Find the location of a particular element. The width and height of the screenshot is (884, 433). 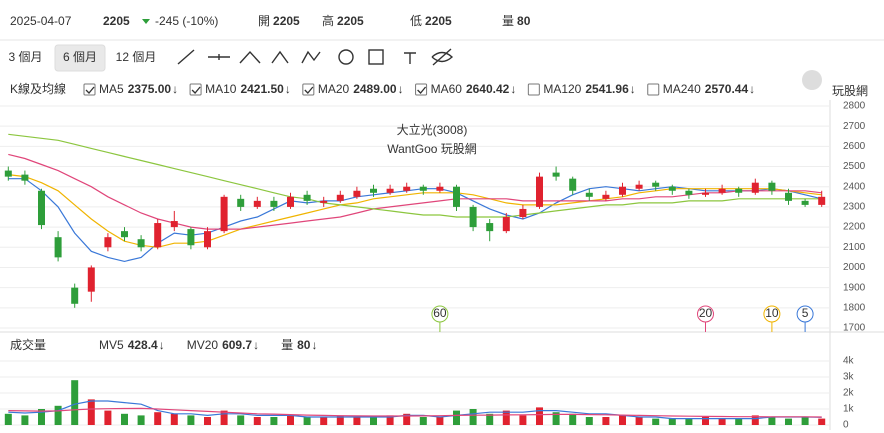

button-bg is located at coordinates (136, 58).